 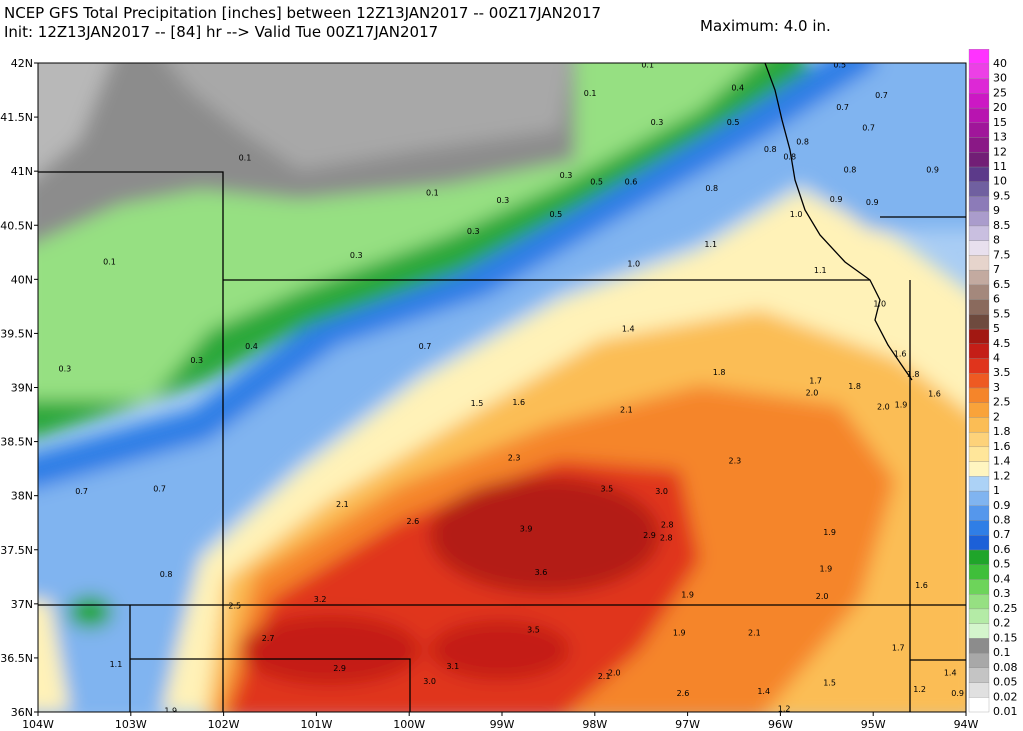 I want to click on value-label: 1.2, so click(x=919, y=689).